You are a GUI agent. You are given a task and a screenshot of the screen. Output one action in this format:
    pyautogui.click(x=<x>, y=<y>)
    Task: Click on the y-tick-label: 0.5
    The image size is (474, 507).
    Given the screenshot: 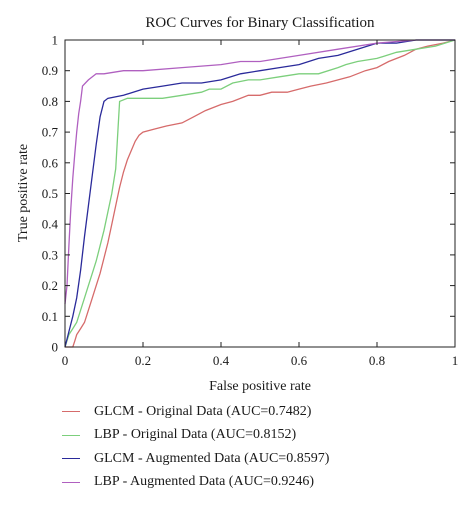 What is the action you would take?
    pyautogui.click(x=50, y=193)
    